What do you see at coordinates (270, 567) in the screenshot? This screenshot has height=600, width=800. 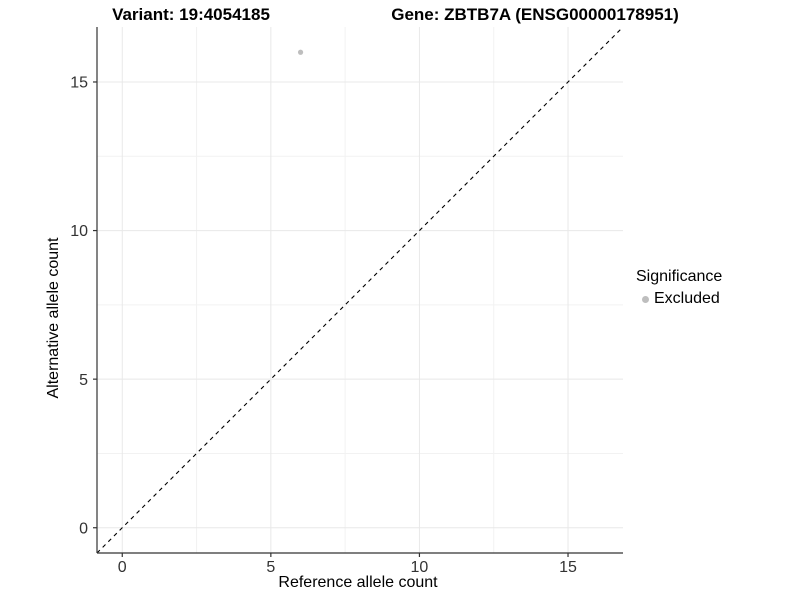 I see `x-tick-label: 5` at bounding box center [270, 567].